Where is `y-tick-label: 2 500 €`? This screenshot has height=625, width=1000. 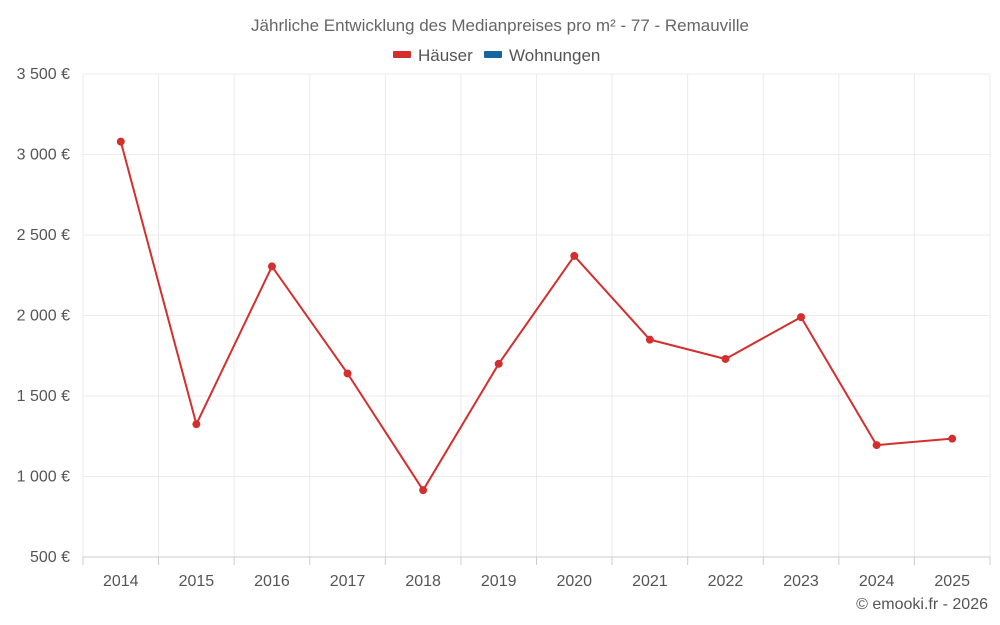 y-tick-label: 2 500 € is located at coordinates (43, 235).